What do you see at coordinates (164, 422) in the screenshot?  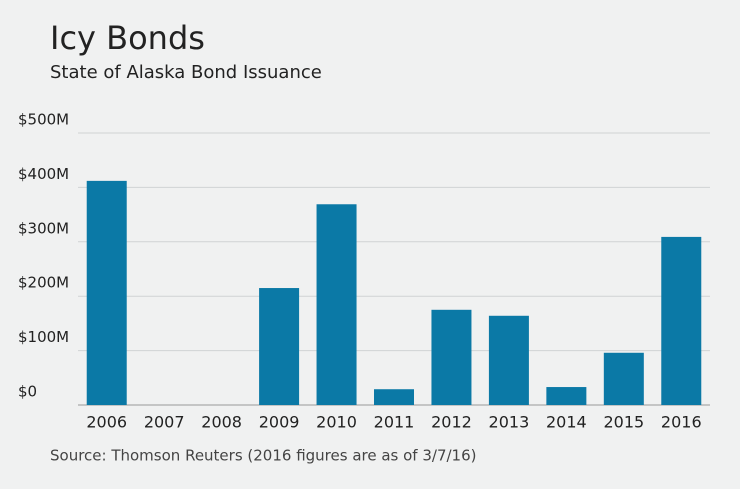 I see `x-tick-label: 2007` at bounding box center [164, 422].